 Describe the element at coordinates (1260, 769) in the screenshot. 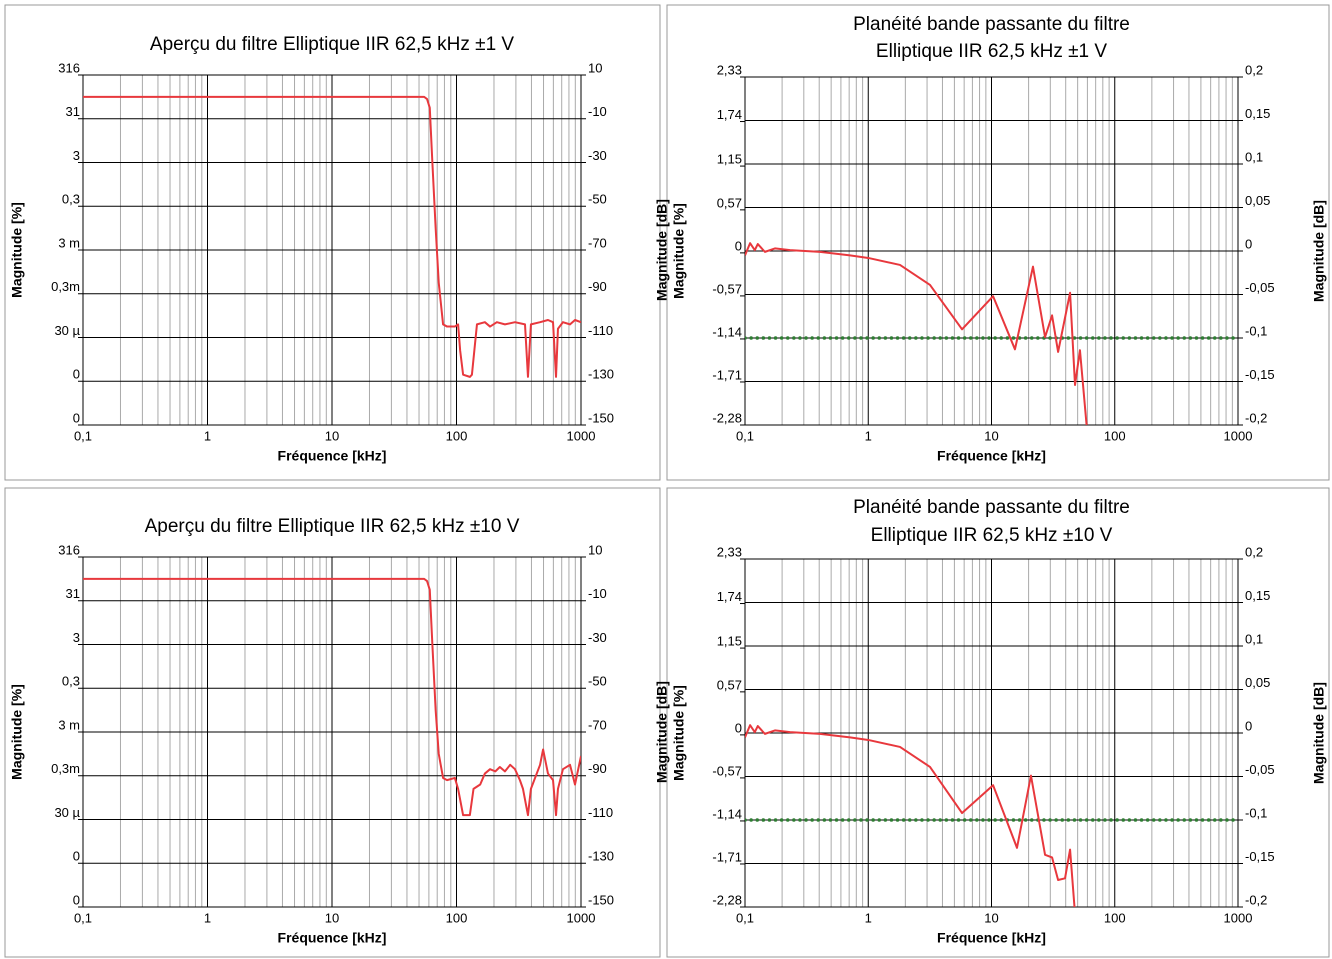

I see `y2-tick-label: -0,05` at that location.